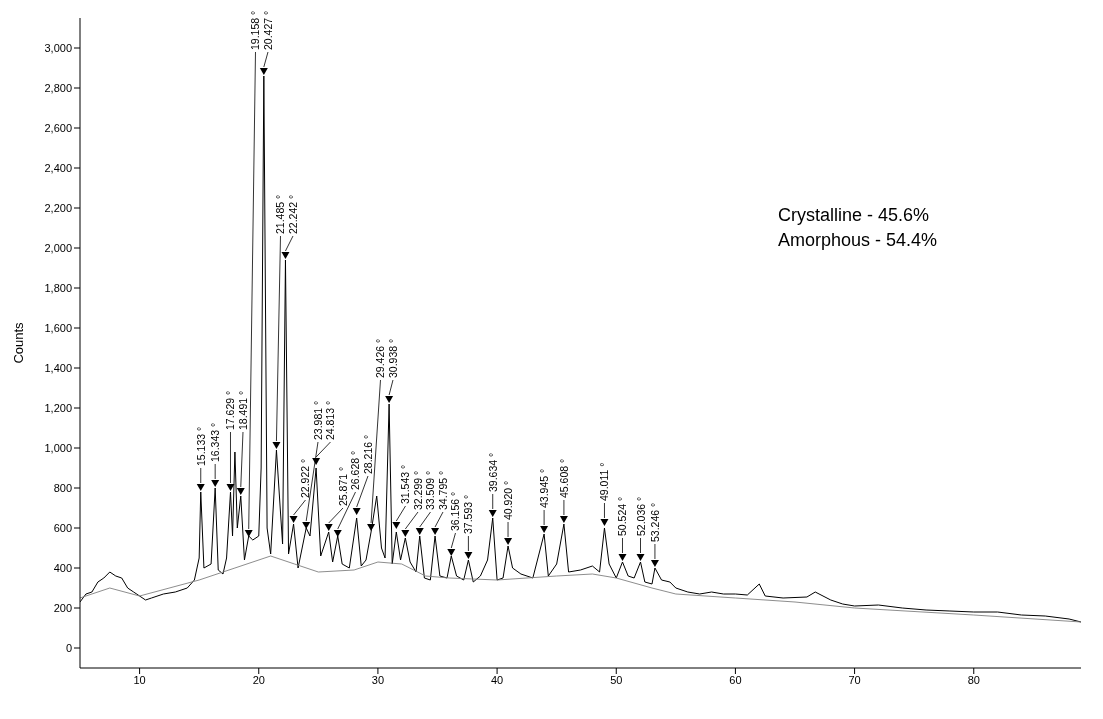  I want to click on y-tick-label: 1,400, so click(58, 367).